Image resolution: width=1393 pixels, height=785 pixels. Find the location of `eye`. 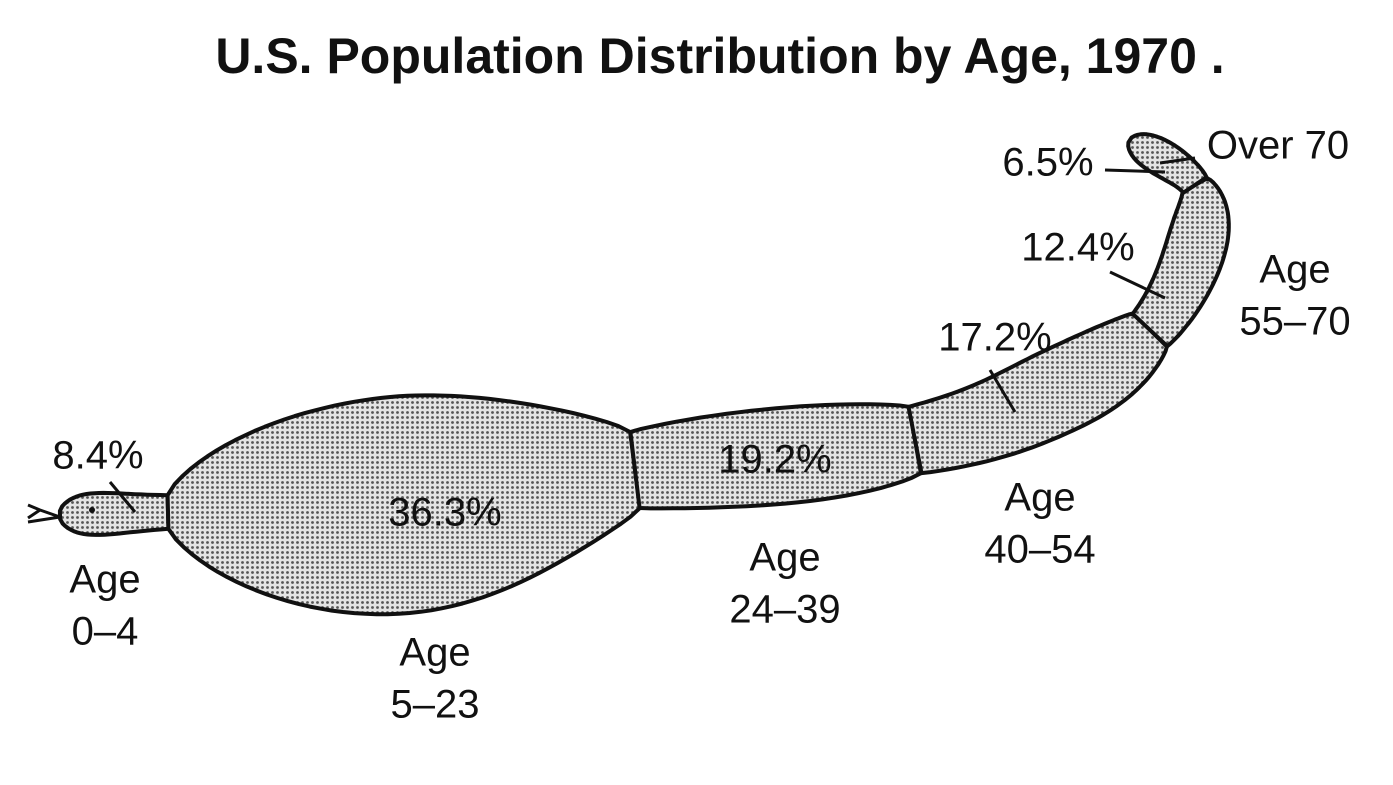

eye is located at coordinates (92, 510).